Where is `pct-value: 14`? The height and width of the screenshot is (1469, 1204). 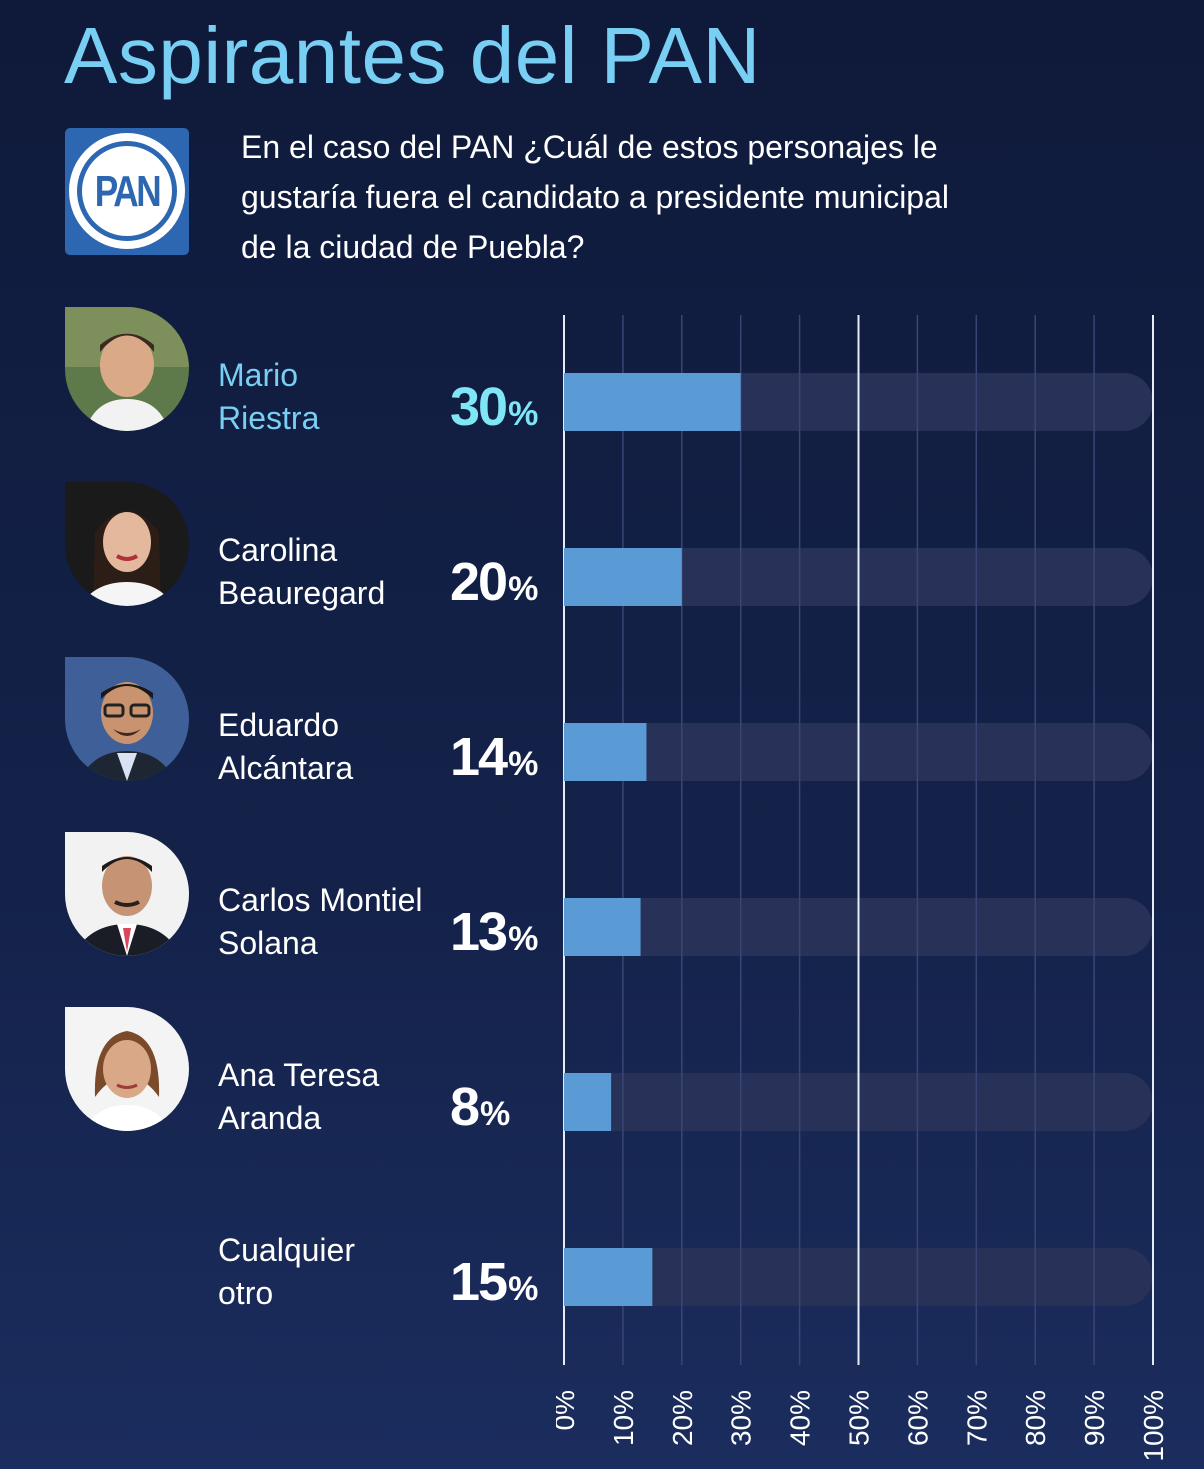 pct-value: 14 is located at coordinates (479, 757).